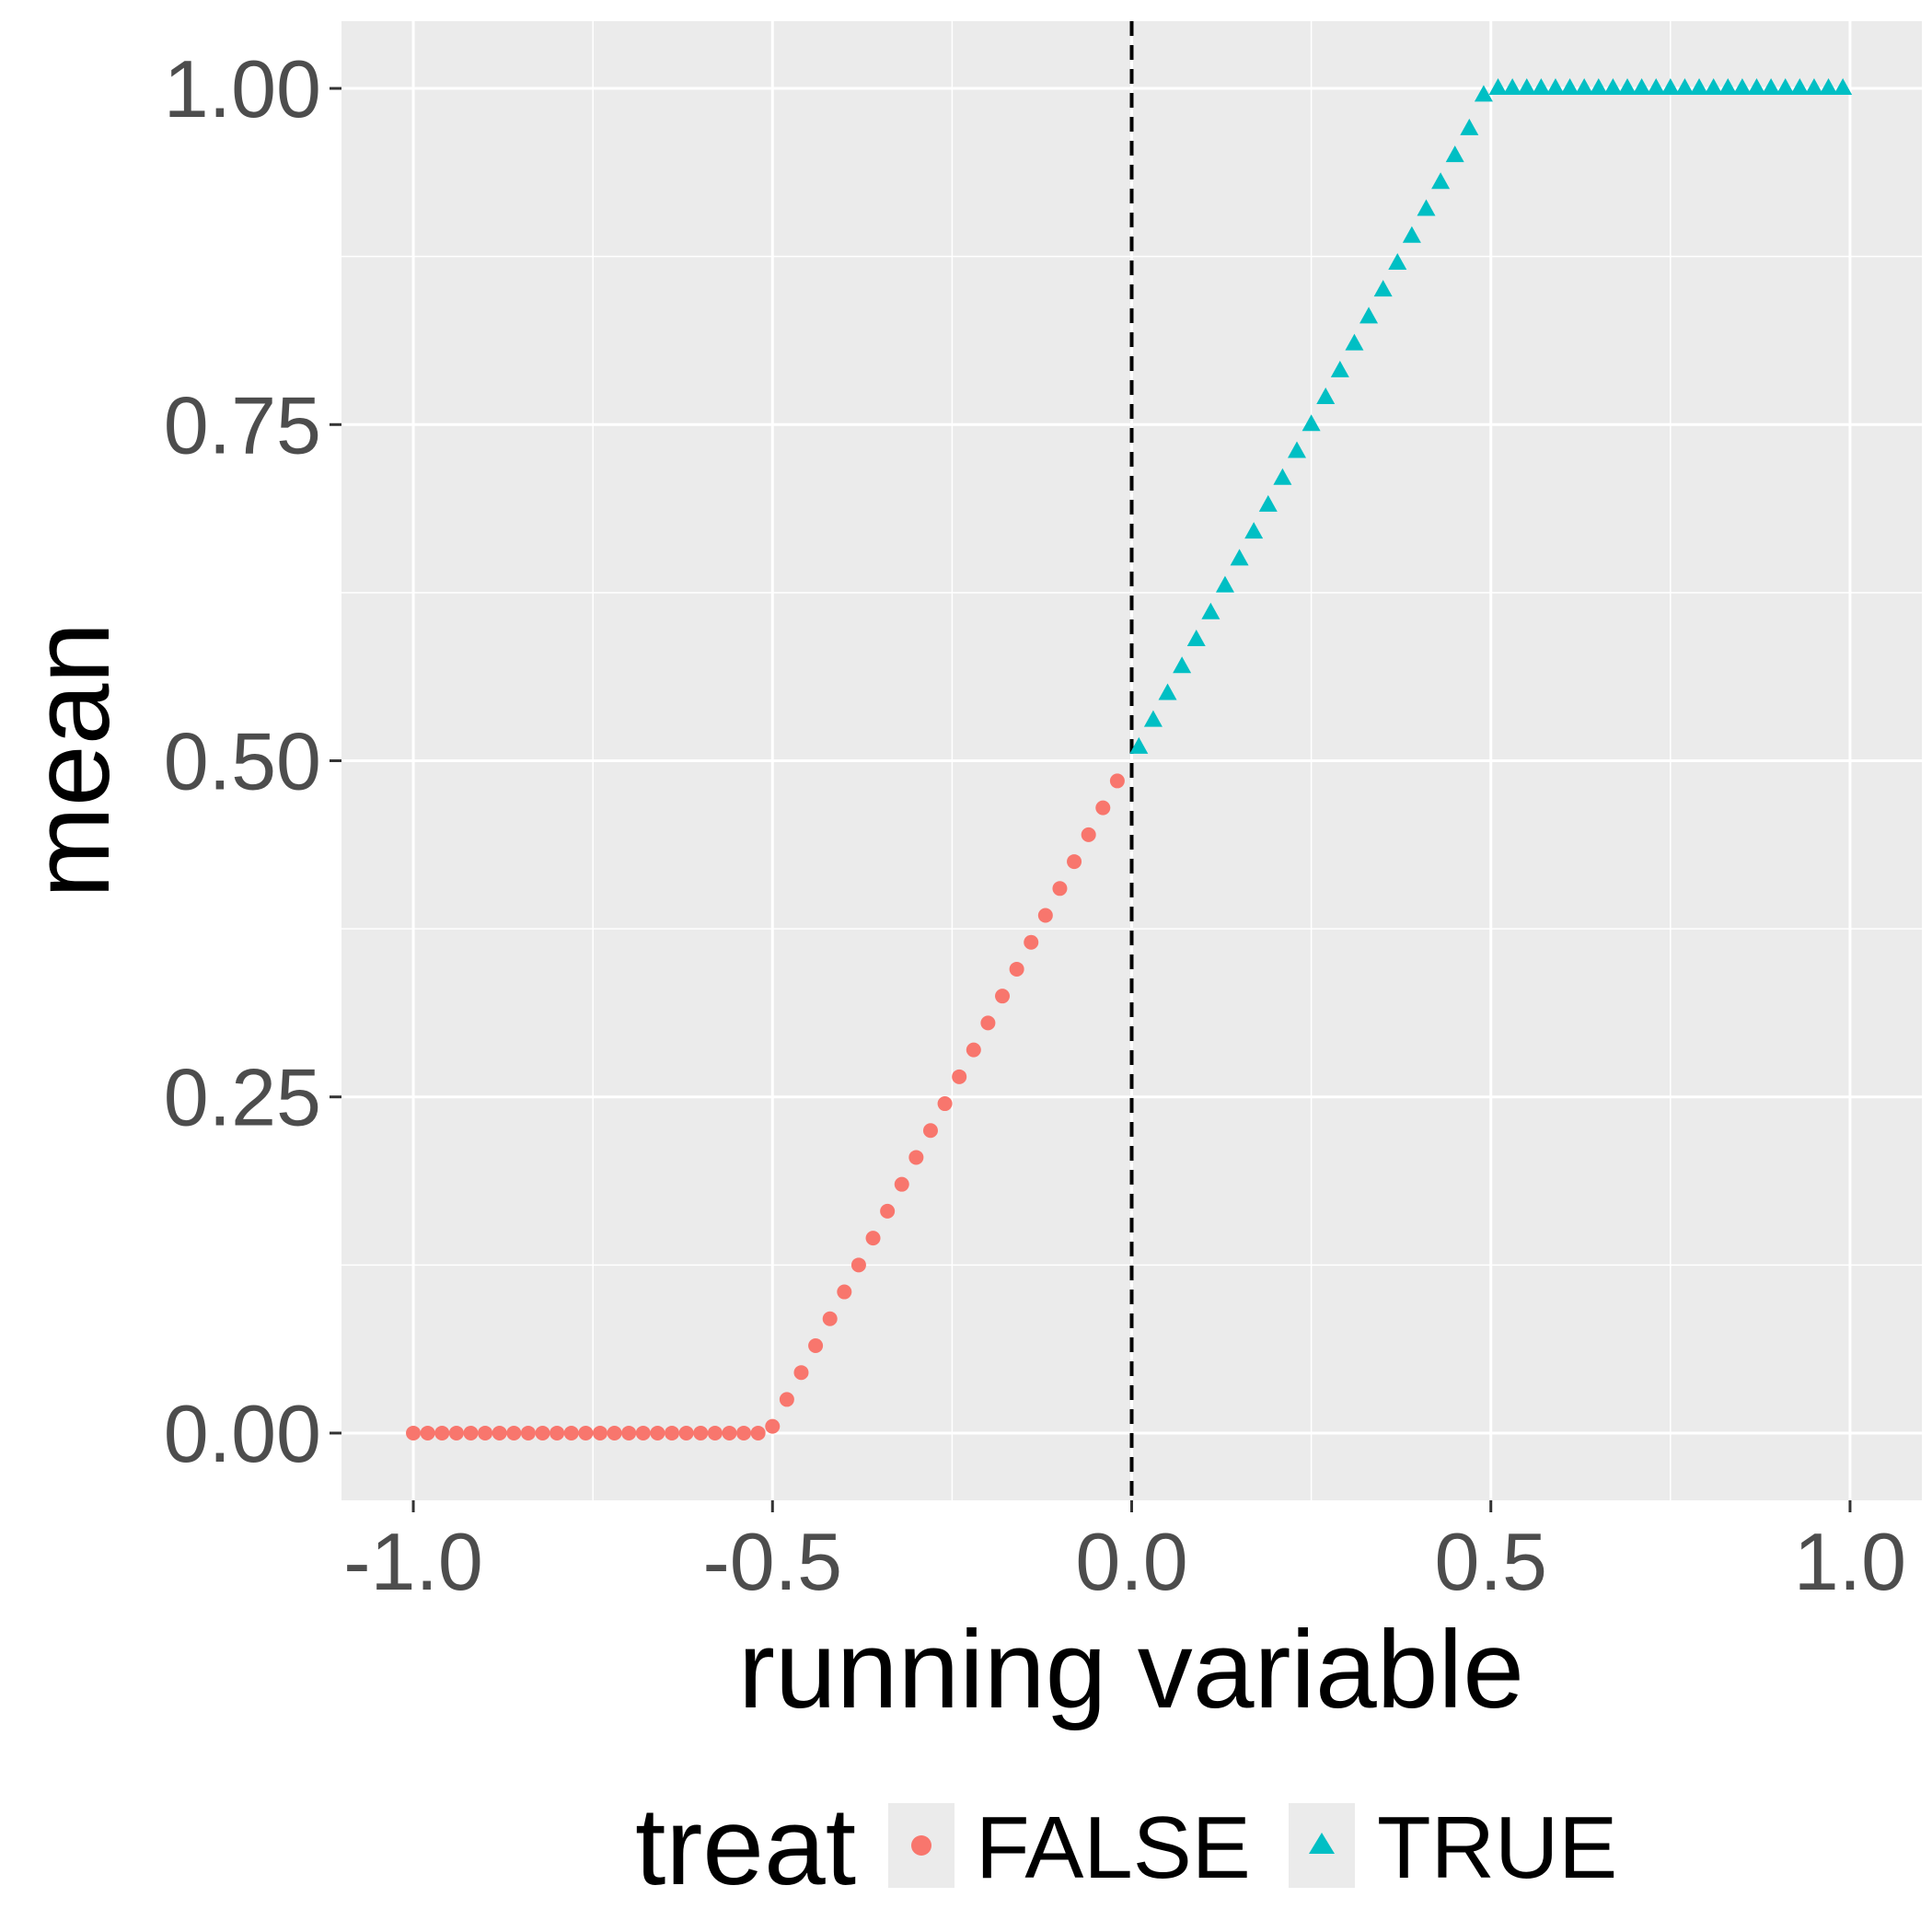  What do you see at coordinates (1131, 1670) in the screenshot?
I see `x-axis-title: running variable` at bounding box center [1131, 1670].